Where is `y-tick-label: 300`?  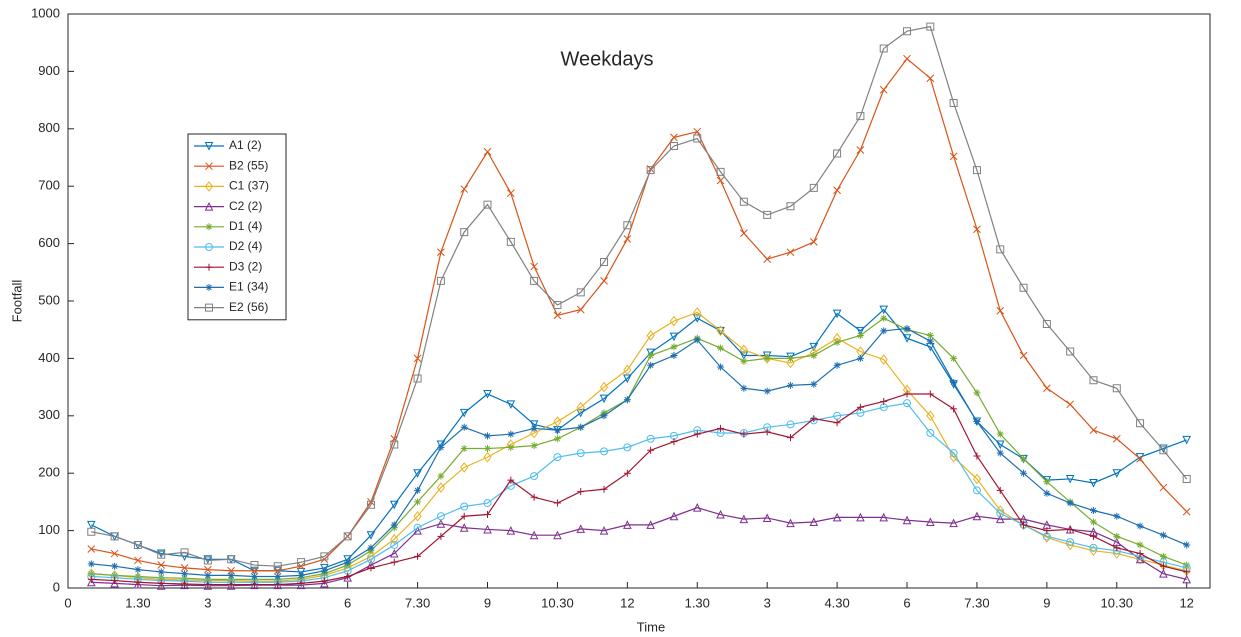 y-tick-label: 300 is located at coordinates (49, 414).